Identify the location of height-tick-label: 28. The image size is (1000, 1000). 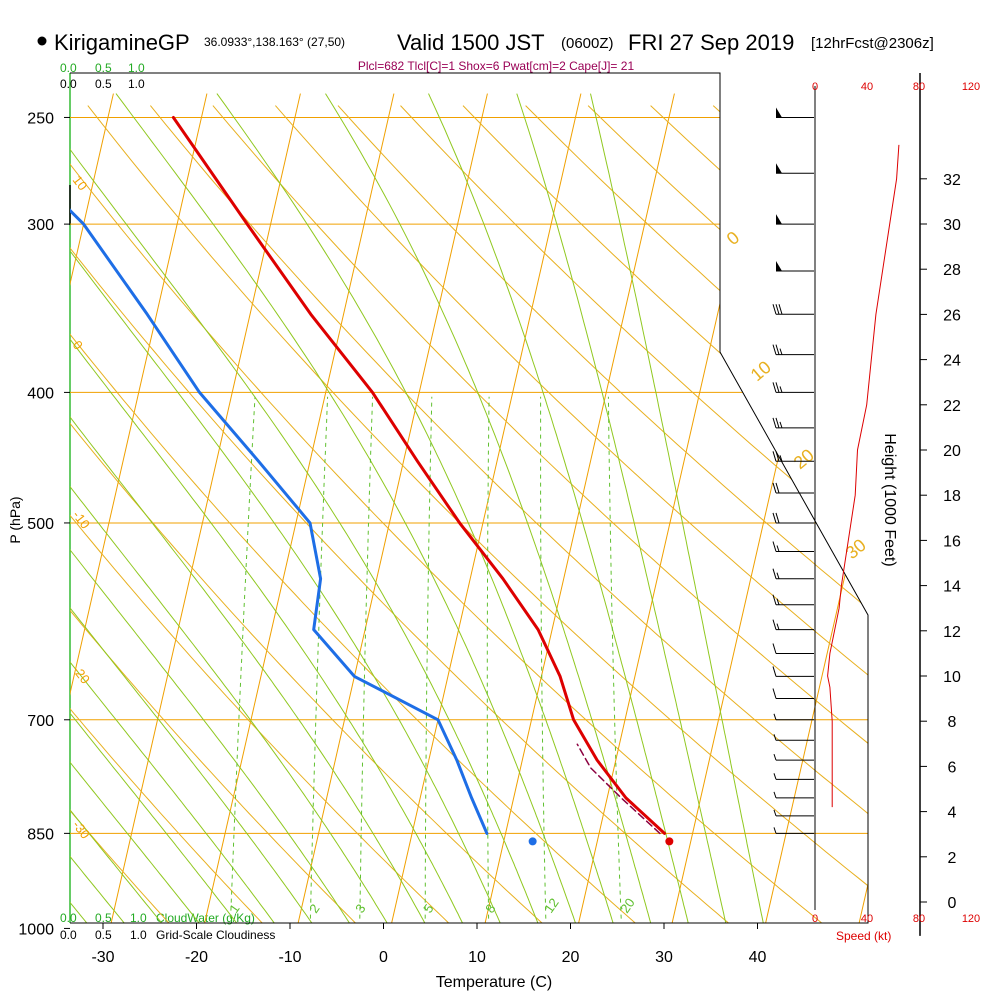
(952, 270).